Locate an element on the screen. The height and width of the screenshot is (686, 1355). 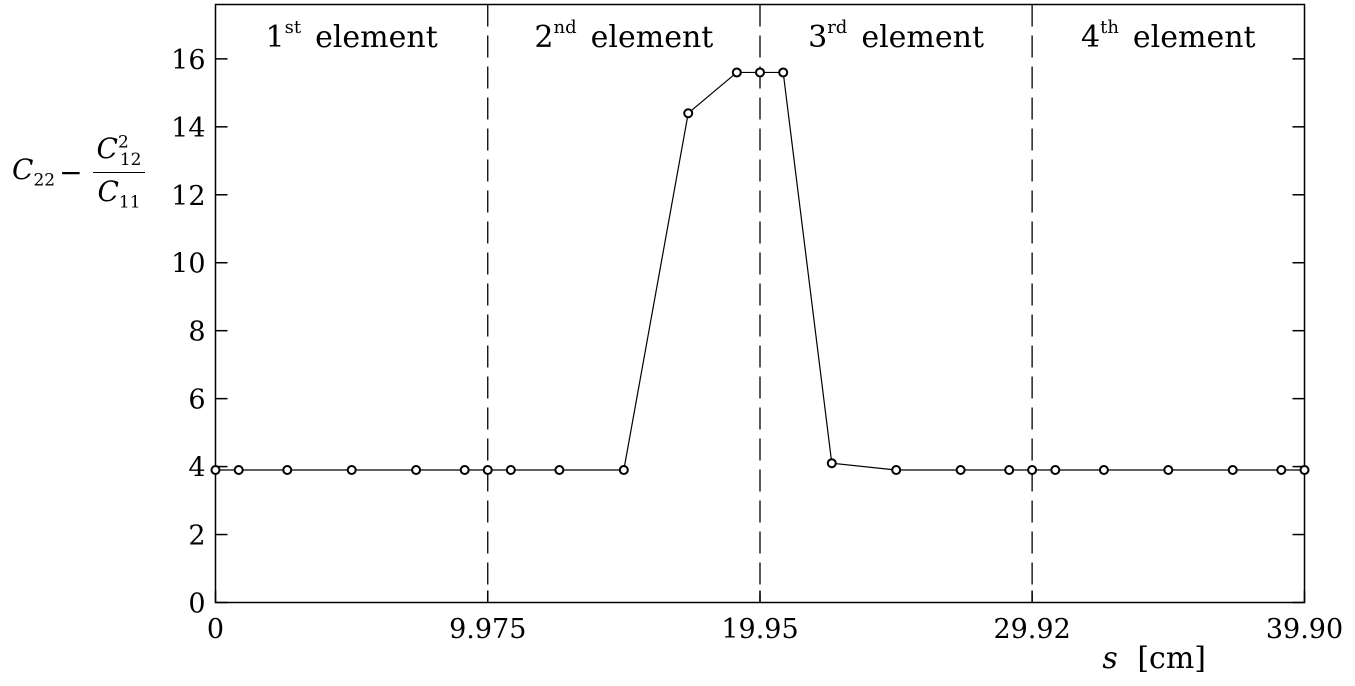
region-labels: 1st element 2nd element 3rd element 4th element is located at coordinates (760, 36).